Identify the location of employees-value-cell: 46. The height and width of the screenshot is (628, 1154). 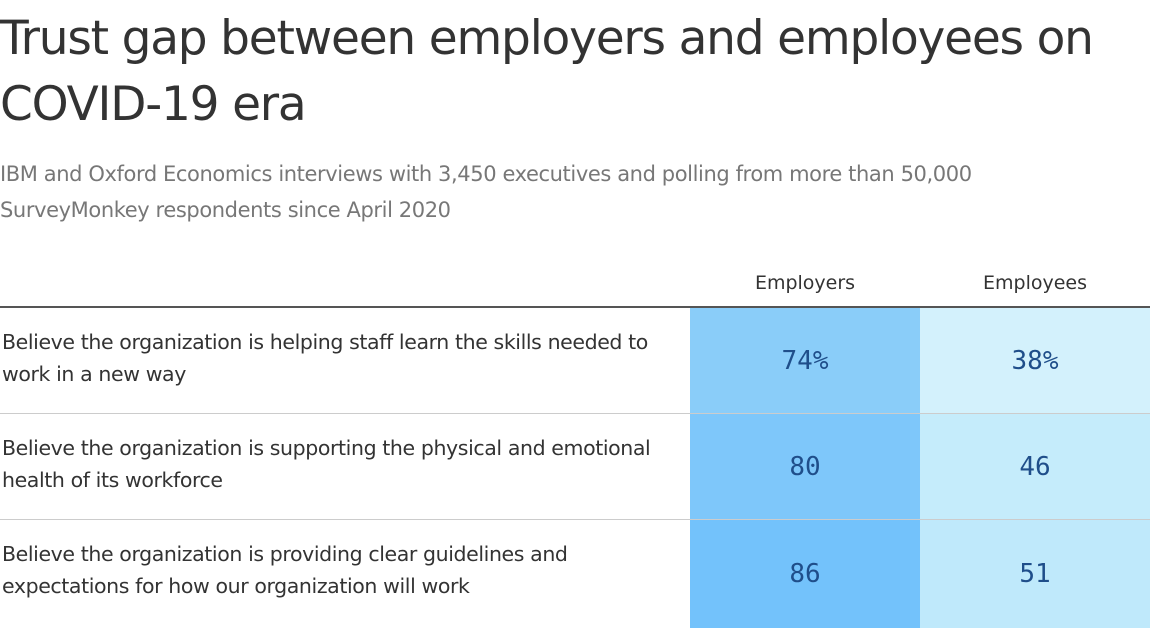
(1035, 466).